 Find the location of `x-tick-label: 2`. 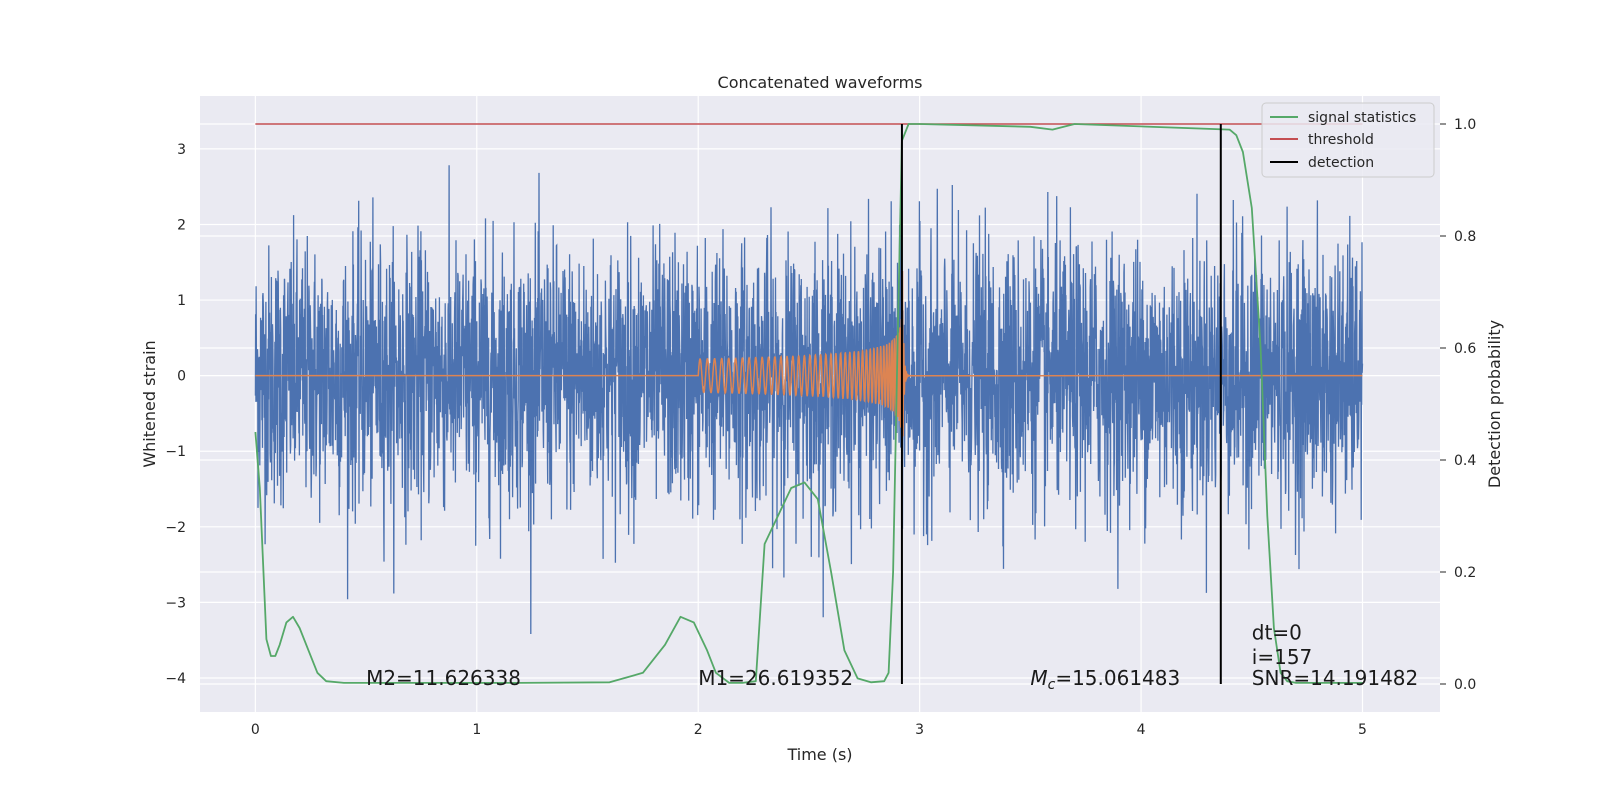

x-tick-label: 2 is located at coordinates (698, 730).